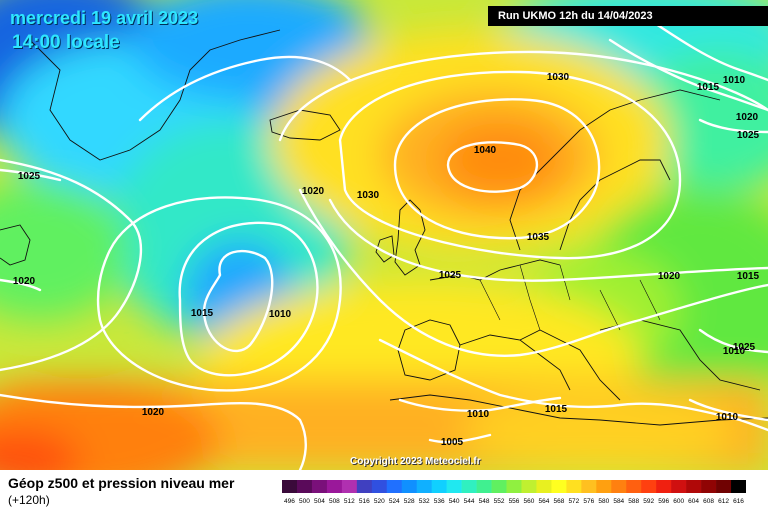 This screenshot has width=768, height=512. What do you see at coordinates (693, 501) in the screenshot?
I see `scale-tick-label: 604` at bounding box center [693, 501].